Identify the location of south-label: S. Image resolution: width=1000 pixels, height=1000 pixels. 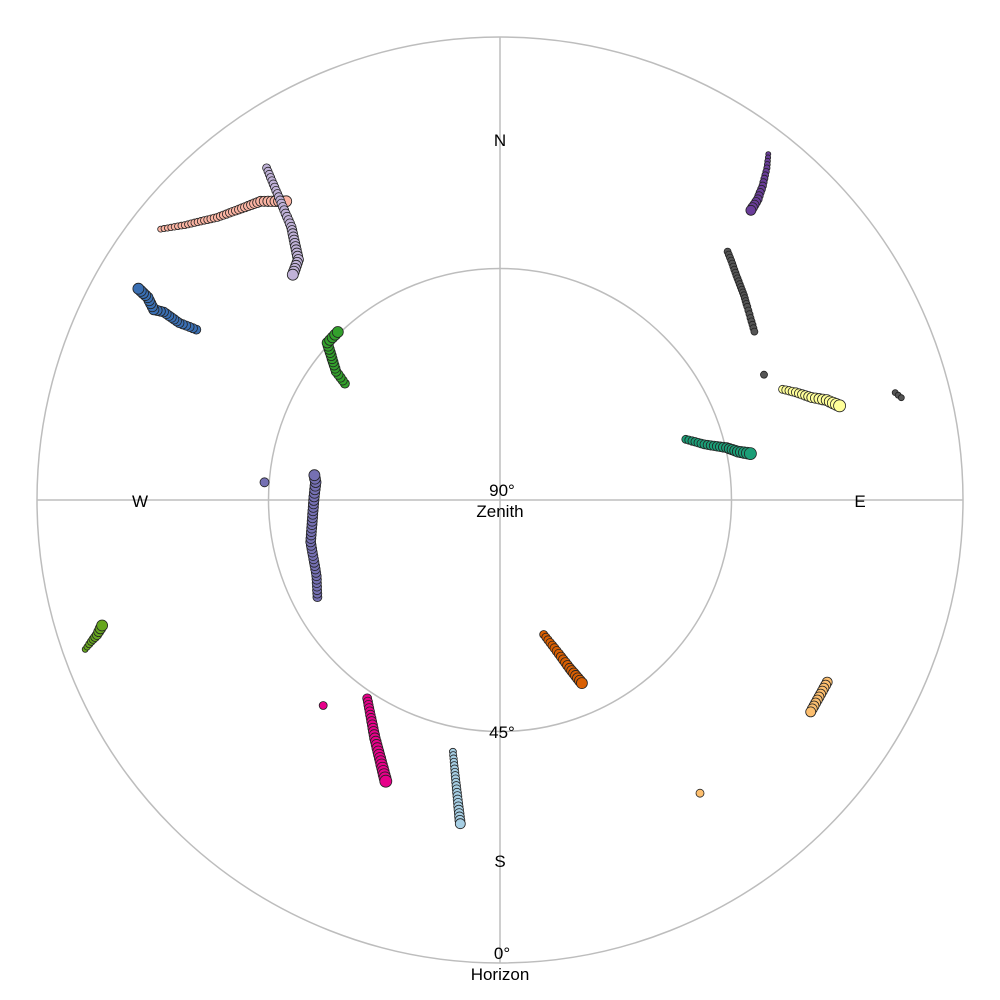
(499, 861).